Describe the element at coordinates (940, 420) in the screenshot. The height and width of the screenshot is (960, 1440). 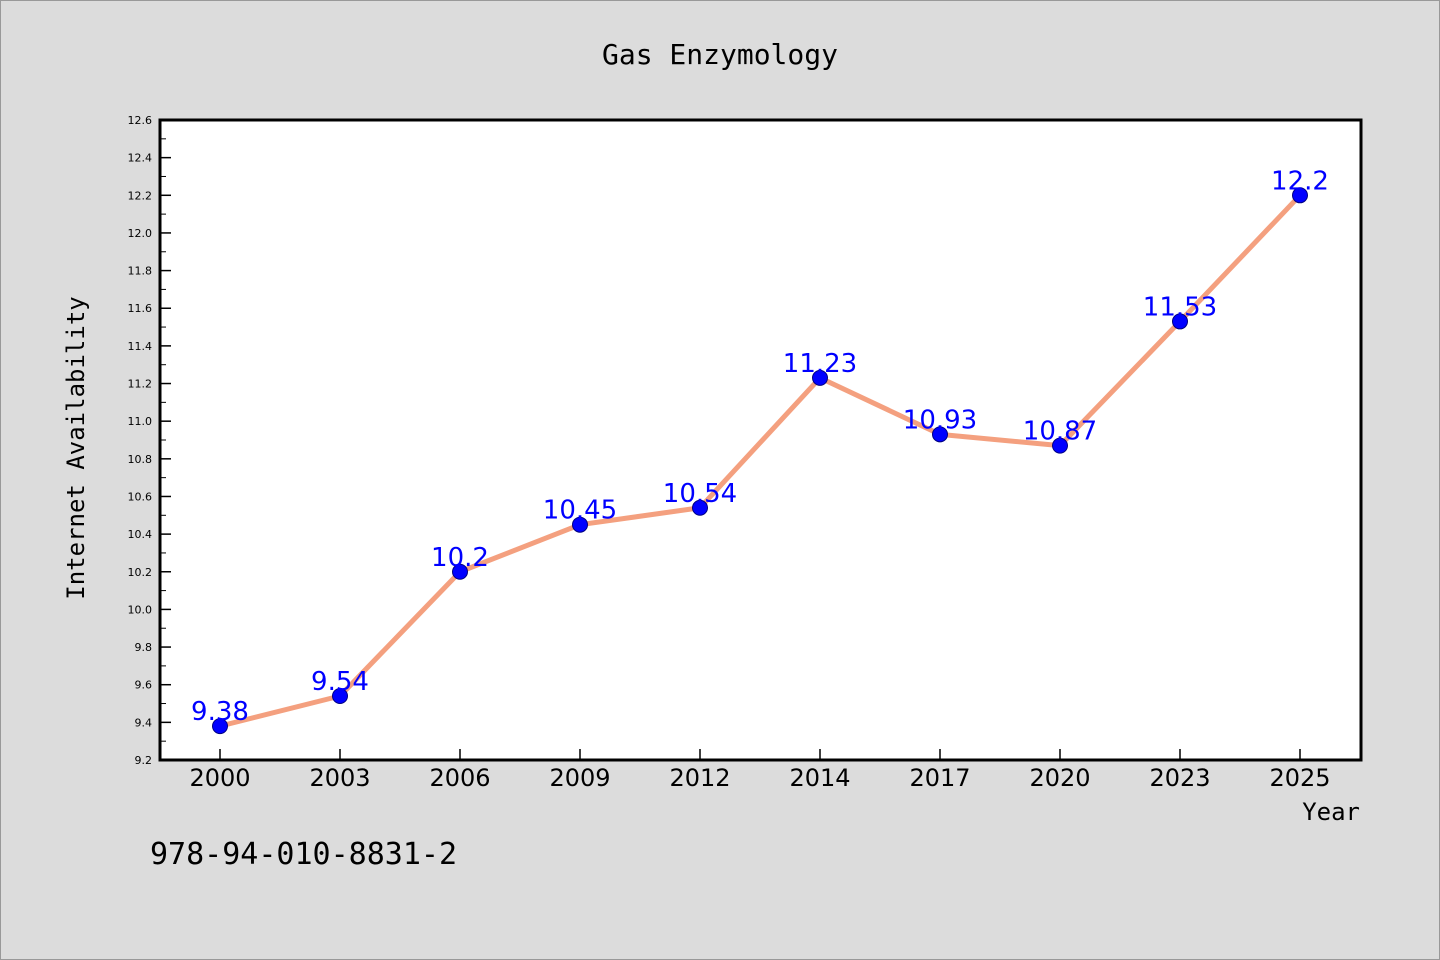
I see `data-label: 10.93` at that location.